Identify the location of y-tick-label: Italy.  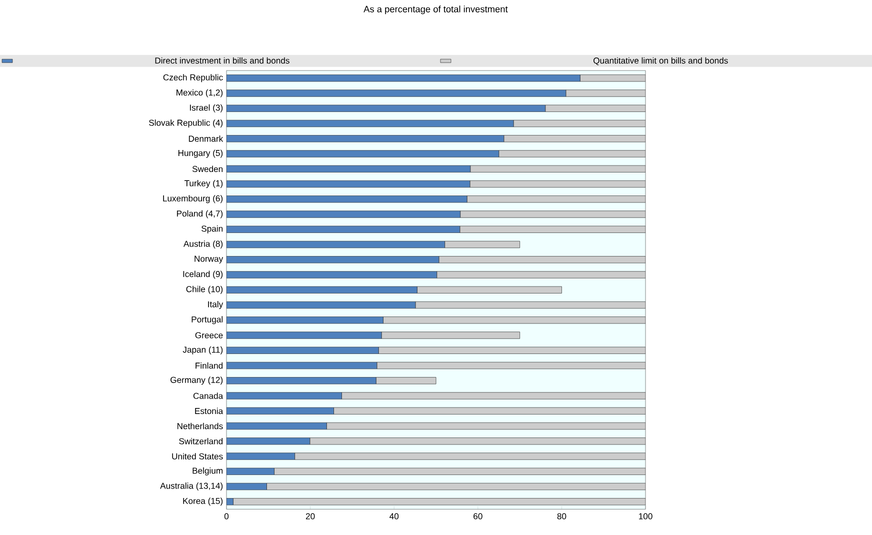
(216, 305).